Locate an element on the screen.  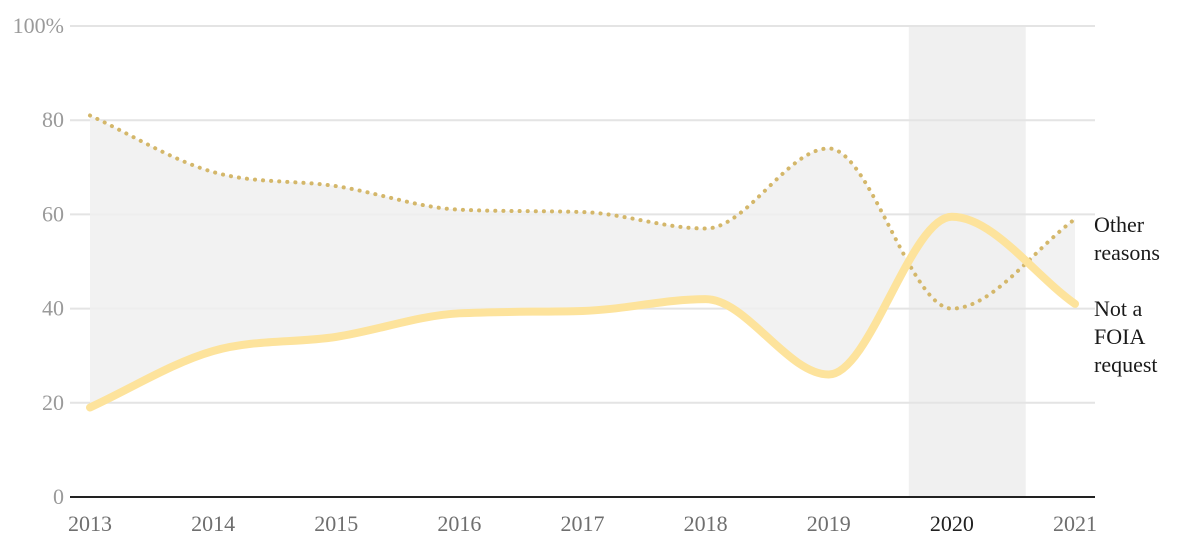
series-label-not-a-foia-request: Not a FOIA request is located at coordinates (1126, 336).